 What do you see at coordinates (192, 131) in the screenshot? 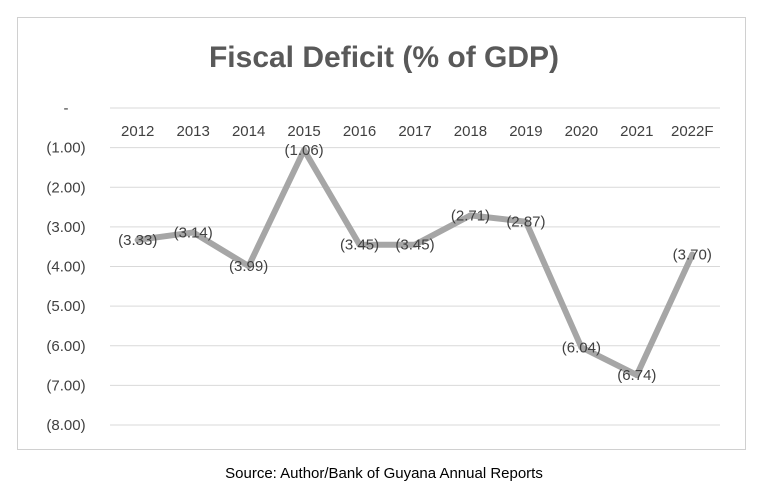
I see `x-tick-label: 2013` at bounding box center [192, 131].